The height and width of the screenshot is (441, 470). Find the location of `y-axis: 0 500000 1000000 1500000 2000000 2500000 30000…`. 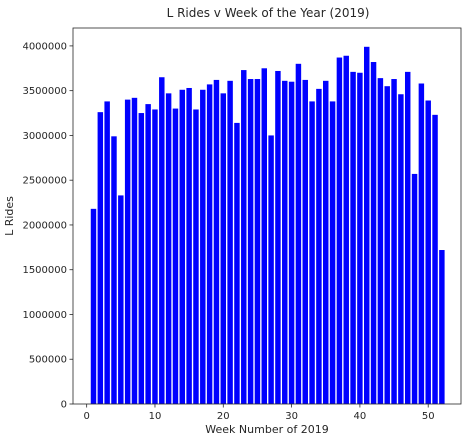

y-axis: 0 500000 1000000 1500000 2000000 2500000 30000… is located at coordinates (47, 226).